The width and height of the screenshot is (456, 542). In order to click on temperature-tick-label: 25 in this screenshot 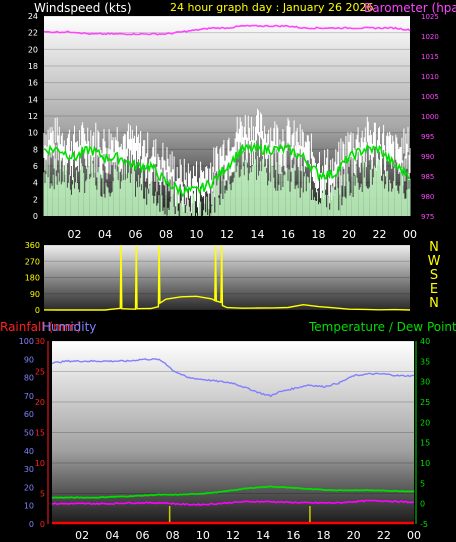, I will do `click(425, 402)`.